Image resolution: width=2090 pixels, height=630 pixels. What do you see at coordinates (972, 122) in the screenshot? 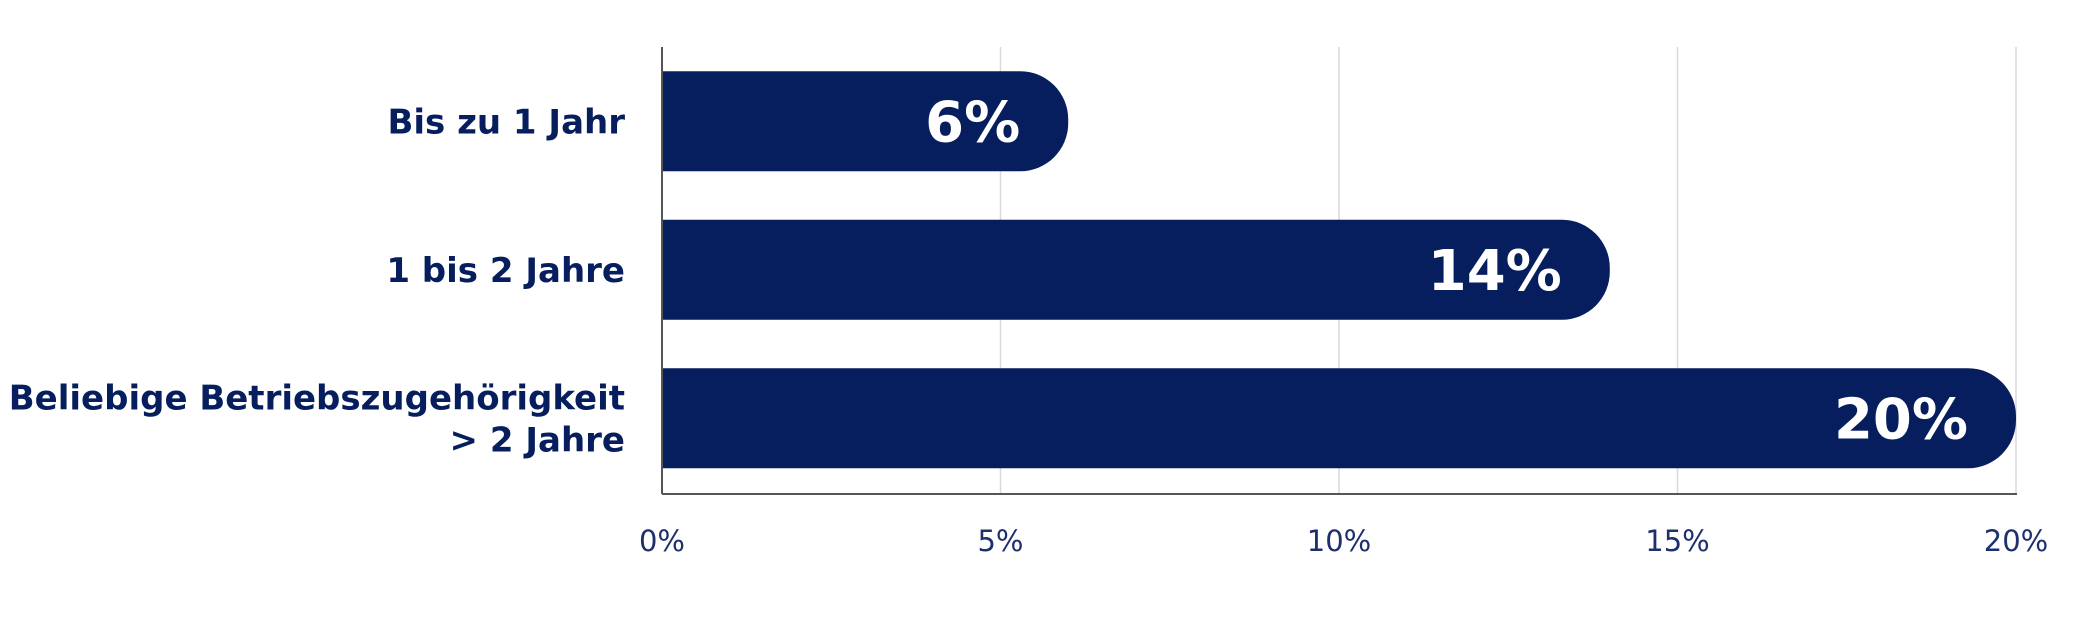
I see `bar-value-label: 6%` at bounding box center [972, 122].